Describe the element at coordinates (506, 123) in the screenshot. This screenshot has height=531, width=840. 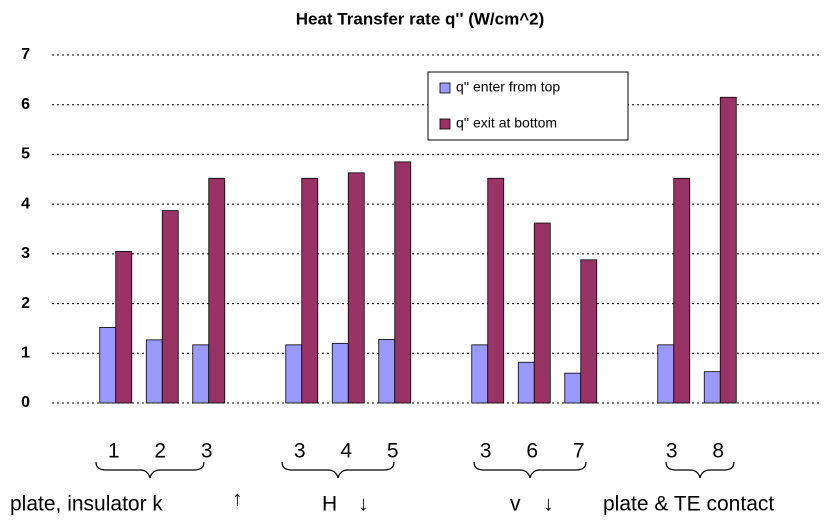
I see `legend-label: q'' exit at bottom` at that location.